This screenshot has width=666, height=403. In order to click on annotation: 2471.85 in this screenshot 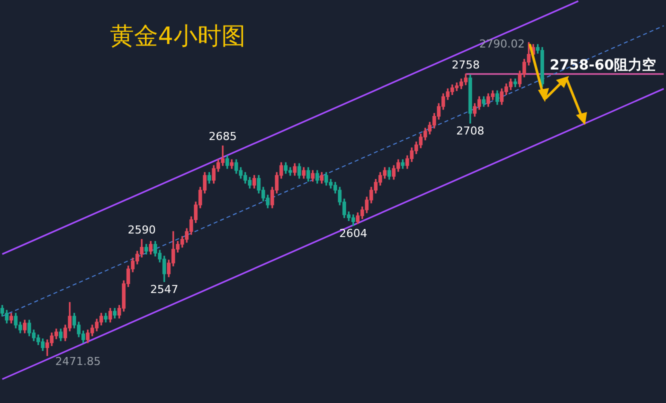, I will do `click(78, 361)`.